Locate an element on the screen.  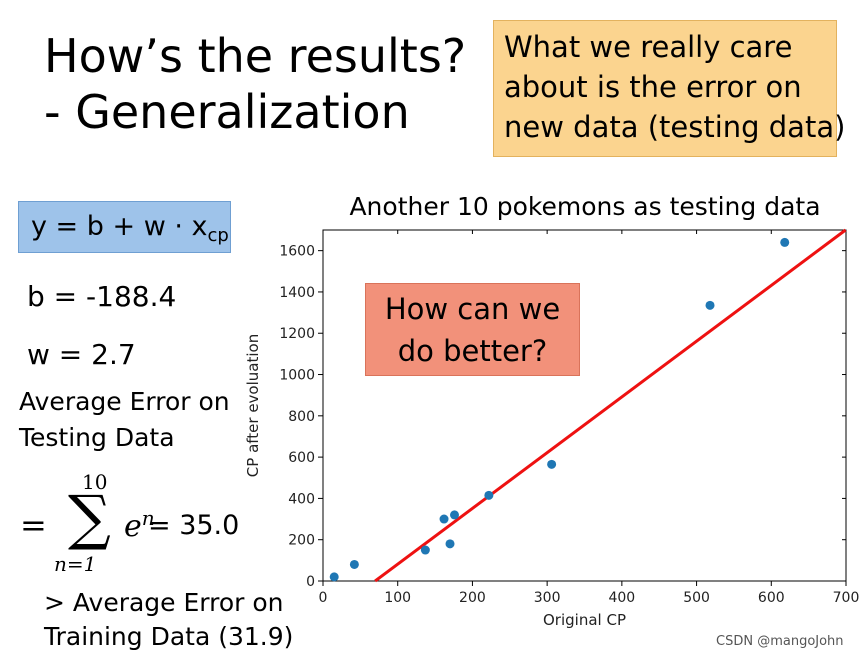
y-tick-label: 1200 is located at coordinates (297, 334).